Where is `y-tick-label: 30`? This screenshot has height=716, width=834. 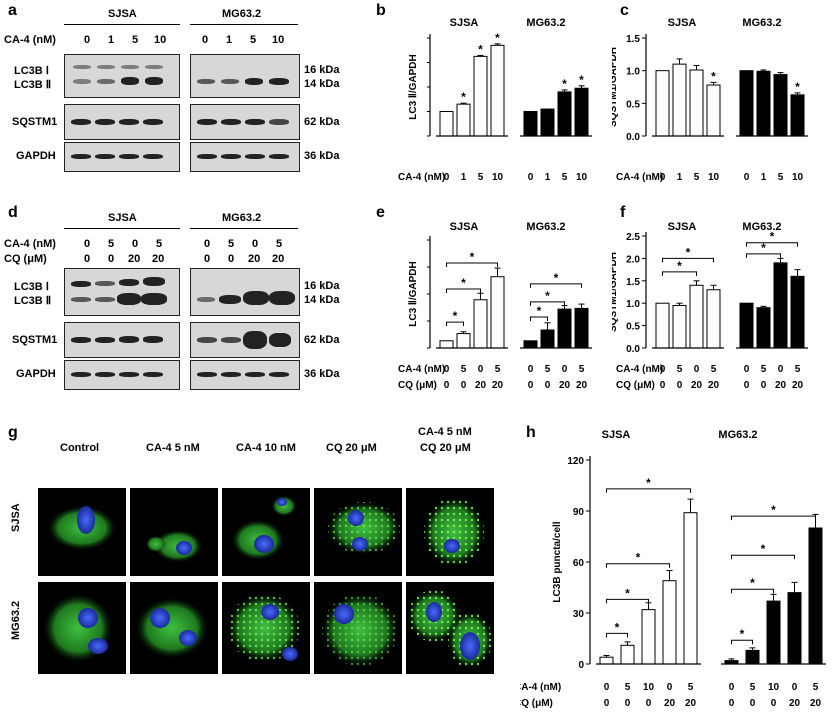
y-tick-label: 30 is located at coordinates (579, 614).